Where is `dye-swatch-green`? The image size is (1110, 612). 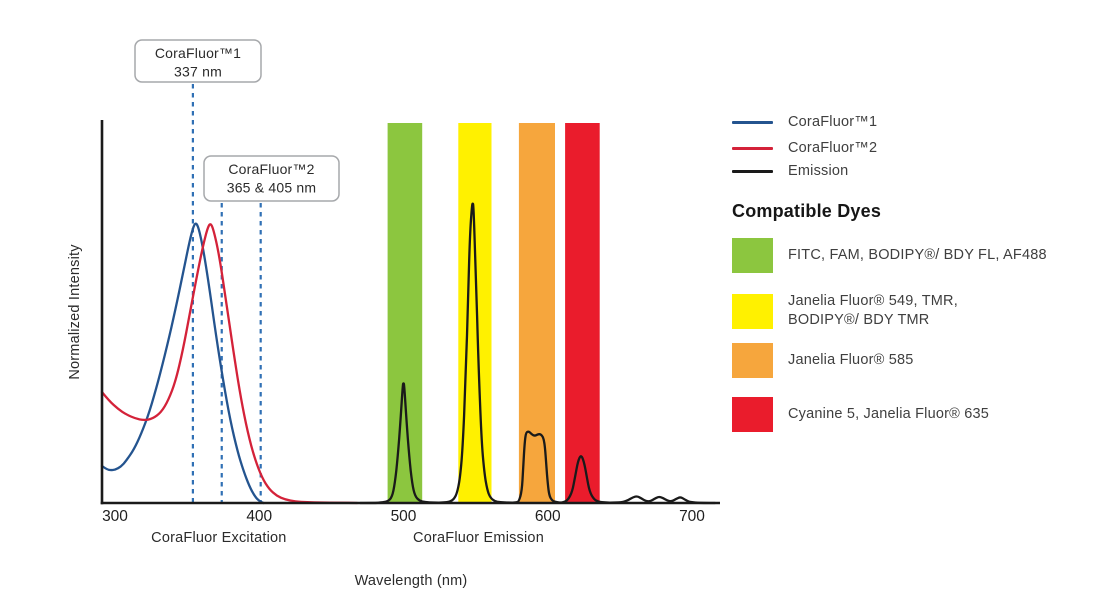
dye-swatch-green is located at coordinates (752, 255).